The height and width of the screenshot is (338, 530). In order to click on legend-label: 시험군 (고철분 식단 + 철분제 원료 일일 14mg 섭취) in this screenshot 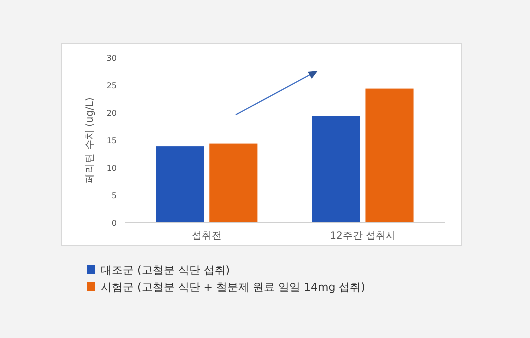, I will do `click(233, 287)`.